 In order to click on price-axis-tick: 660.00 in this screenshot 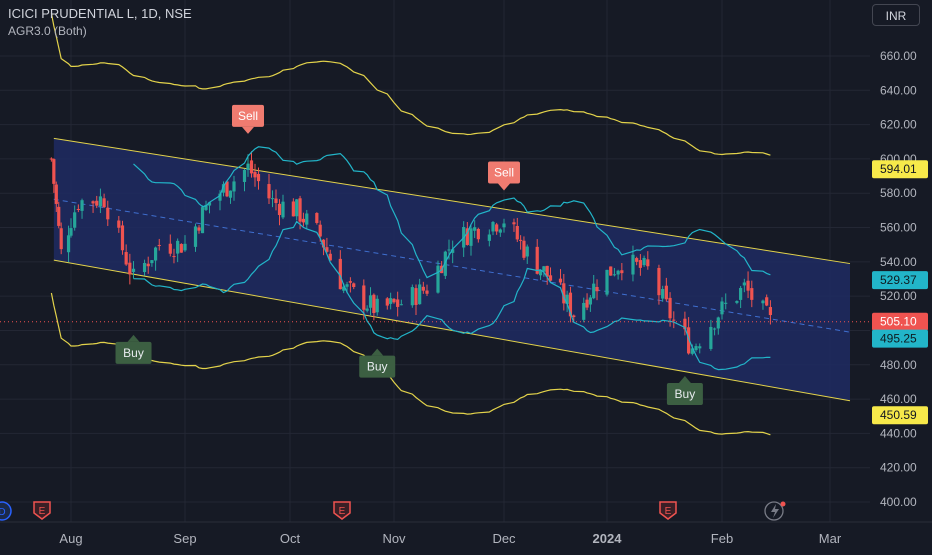, I will do `click(898, 56)`.